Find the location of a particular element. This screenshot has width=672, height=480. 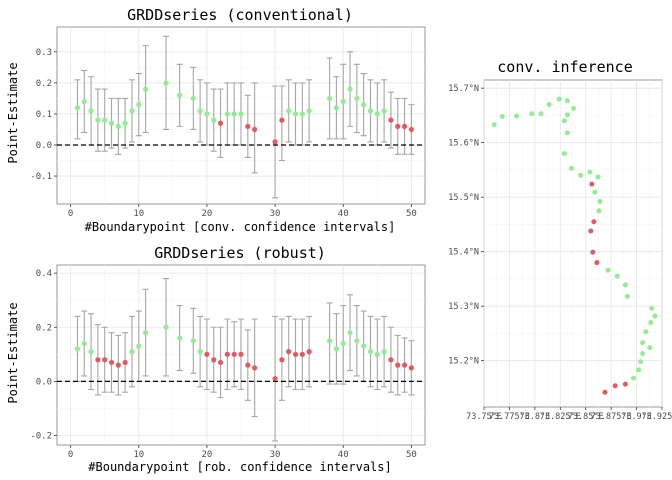

conventional-title: GRDDseries (conventional) is located at coordinates (240, 15).